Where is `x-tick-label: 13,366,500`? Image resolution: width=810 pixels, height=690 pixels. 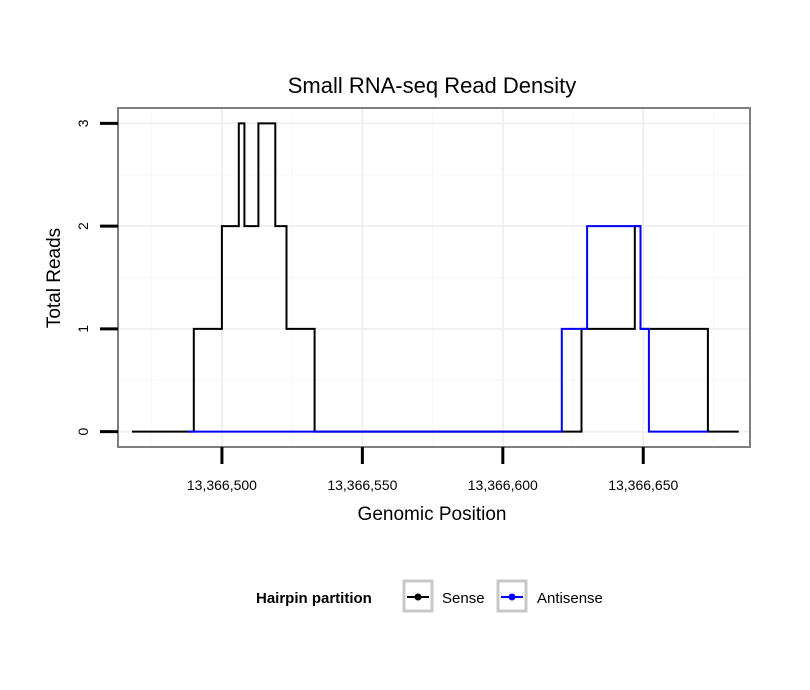 x-tick-label: 13,366,500 is located at coordinates (222, 485).